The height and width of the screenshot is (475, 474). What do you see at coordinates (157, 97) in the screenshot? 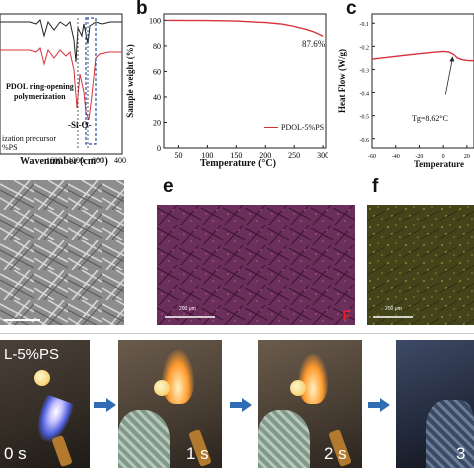
I see `y-tick-label: 40` at bounding box center [157, 97].